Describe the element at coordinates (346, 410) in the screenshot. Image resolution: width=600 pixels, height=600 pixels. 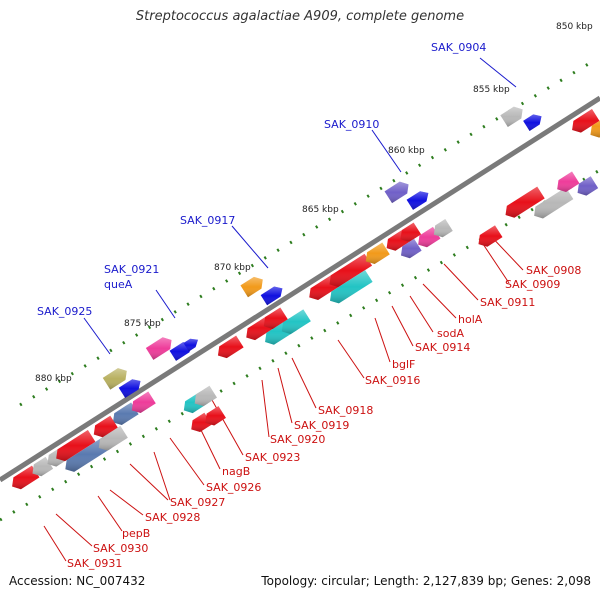
I see `label-sak0918: SAK_0918` at that location.